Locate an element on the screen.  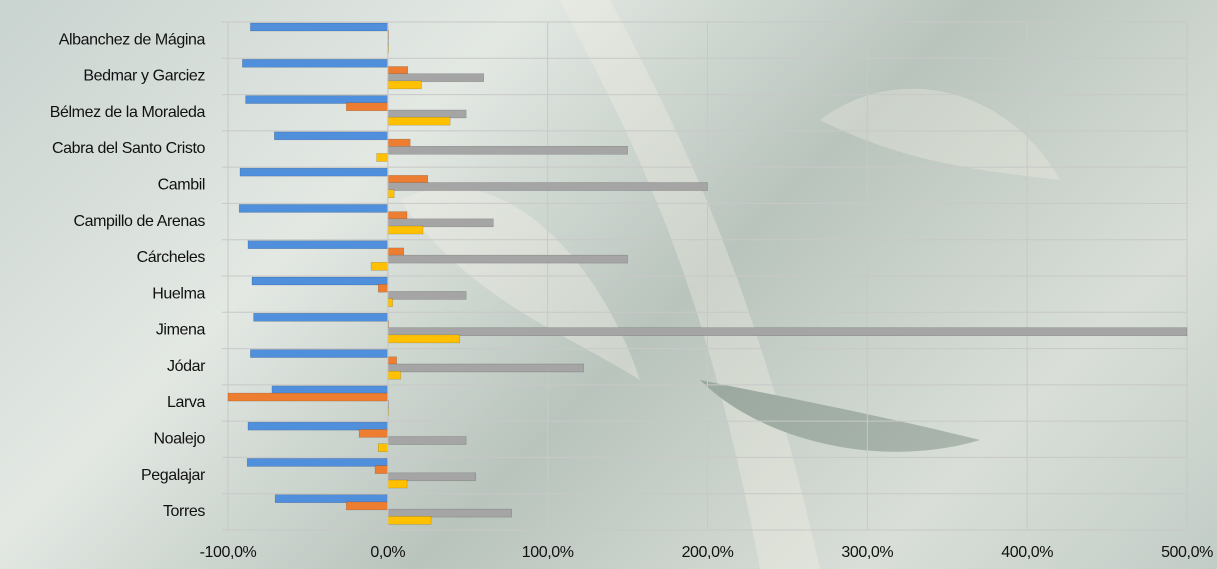
x-tick-label: 200,0% is located at coordinates (708, 552).